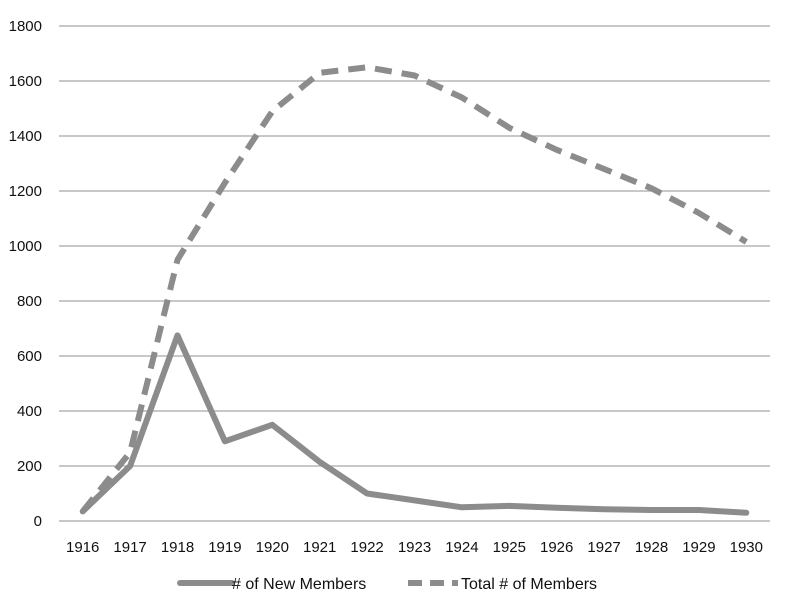  What do you see at coordinates (25, 191) in the screenshot?
I see `y-tick-label: 1200` at bounding box center [25, 191].